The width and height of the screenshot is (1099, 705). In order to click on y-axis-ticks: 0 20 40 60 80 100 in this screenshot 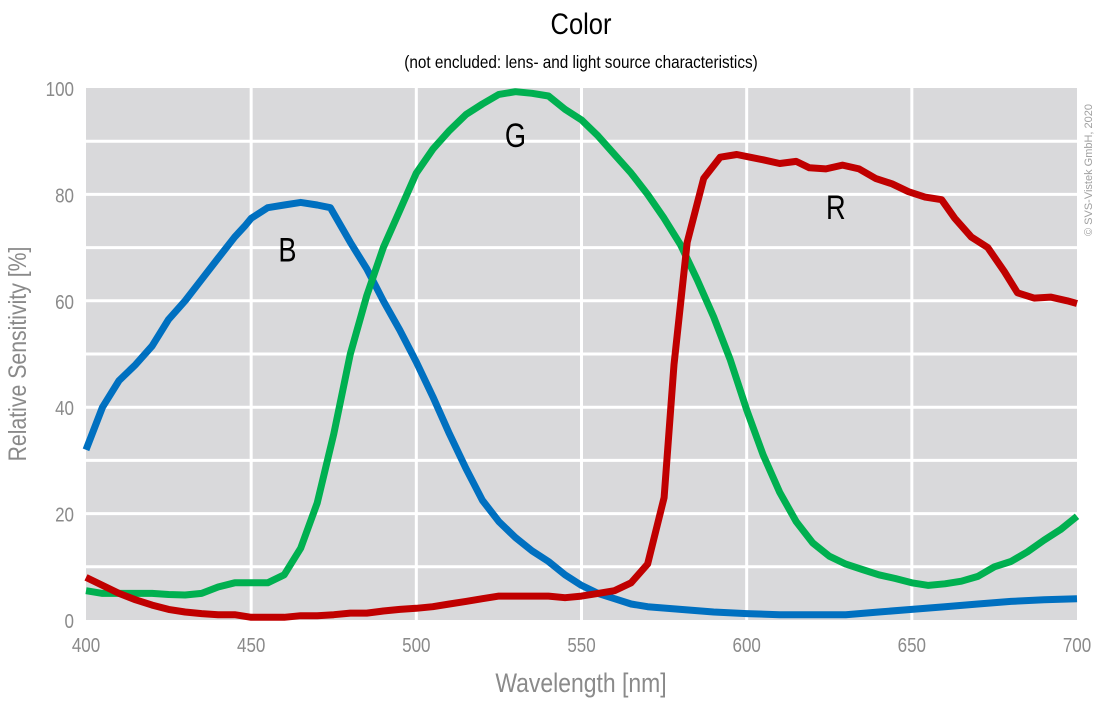, I will do `click(60, 355)`.